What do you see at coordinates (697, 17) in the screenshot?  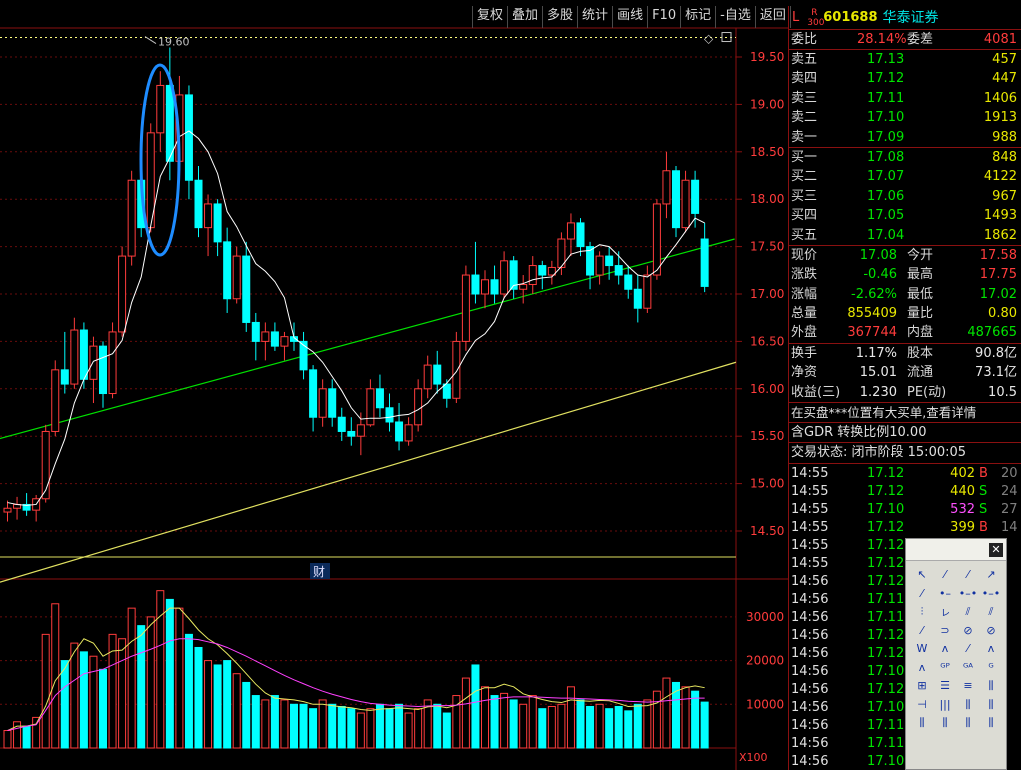 I see `toolbar-btn-6: 标记` at bounding box center [697, 17].